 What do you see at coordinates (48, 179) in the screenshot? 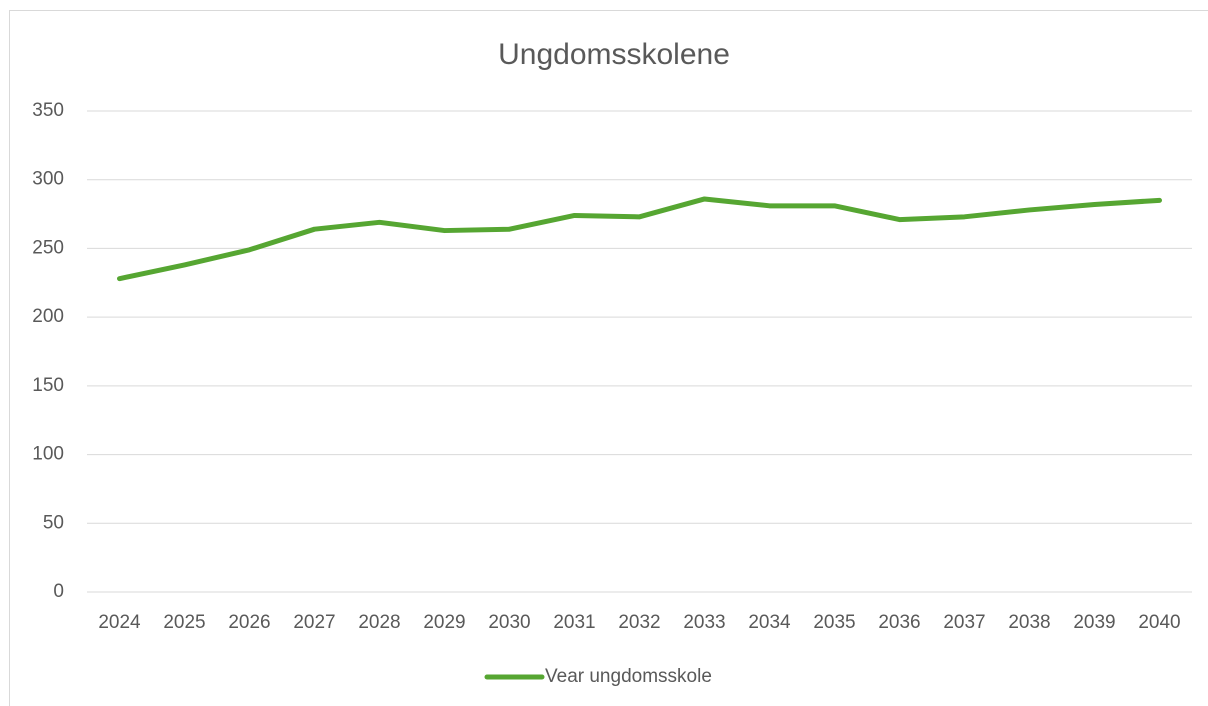
I see `y-tick-label: 300` at bounding box center [48, 179].